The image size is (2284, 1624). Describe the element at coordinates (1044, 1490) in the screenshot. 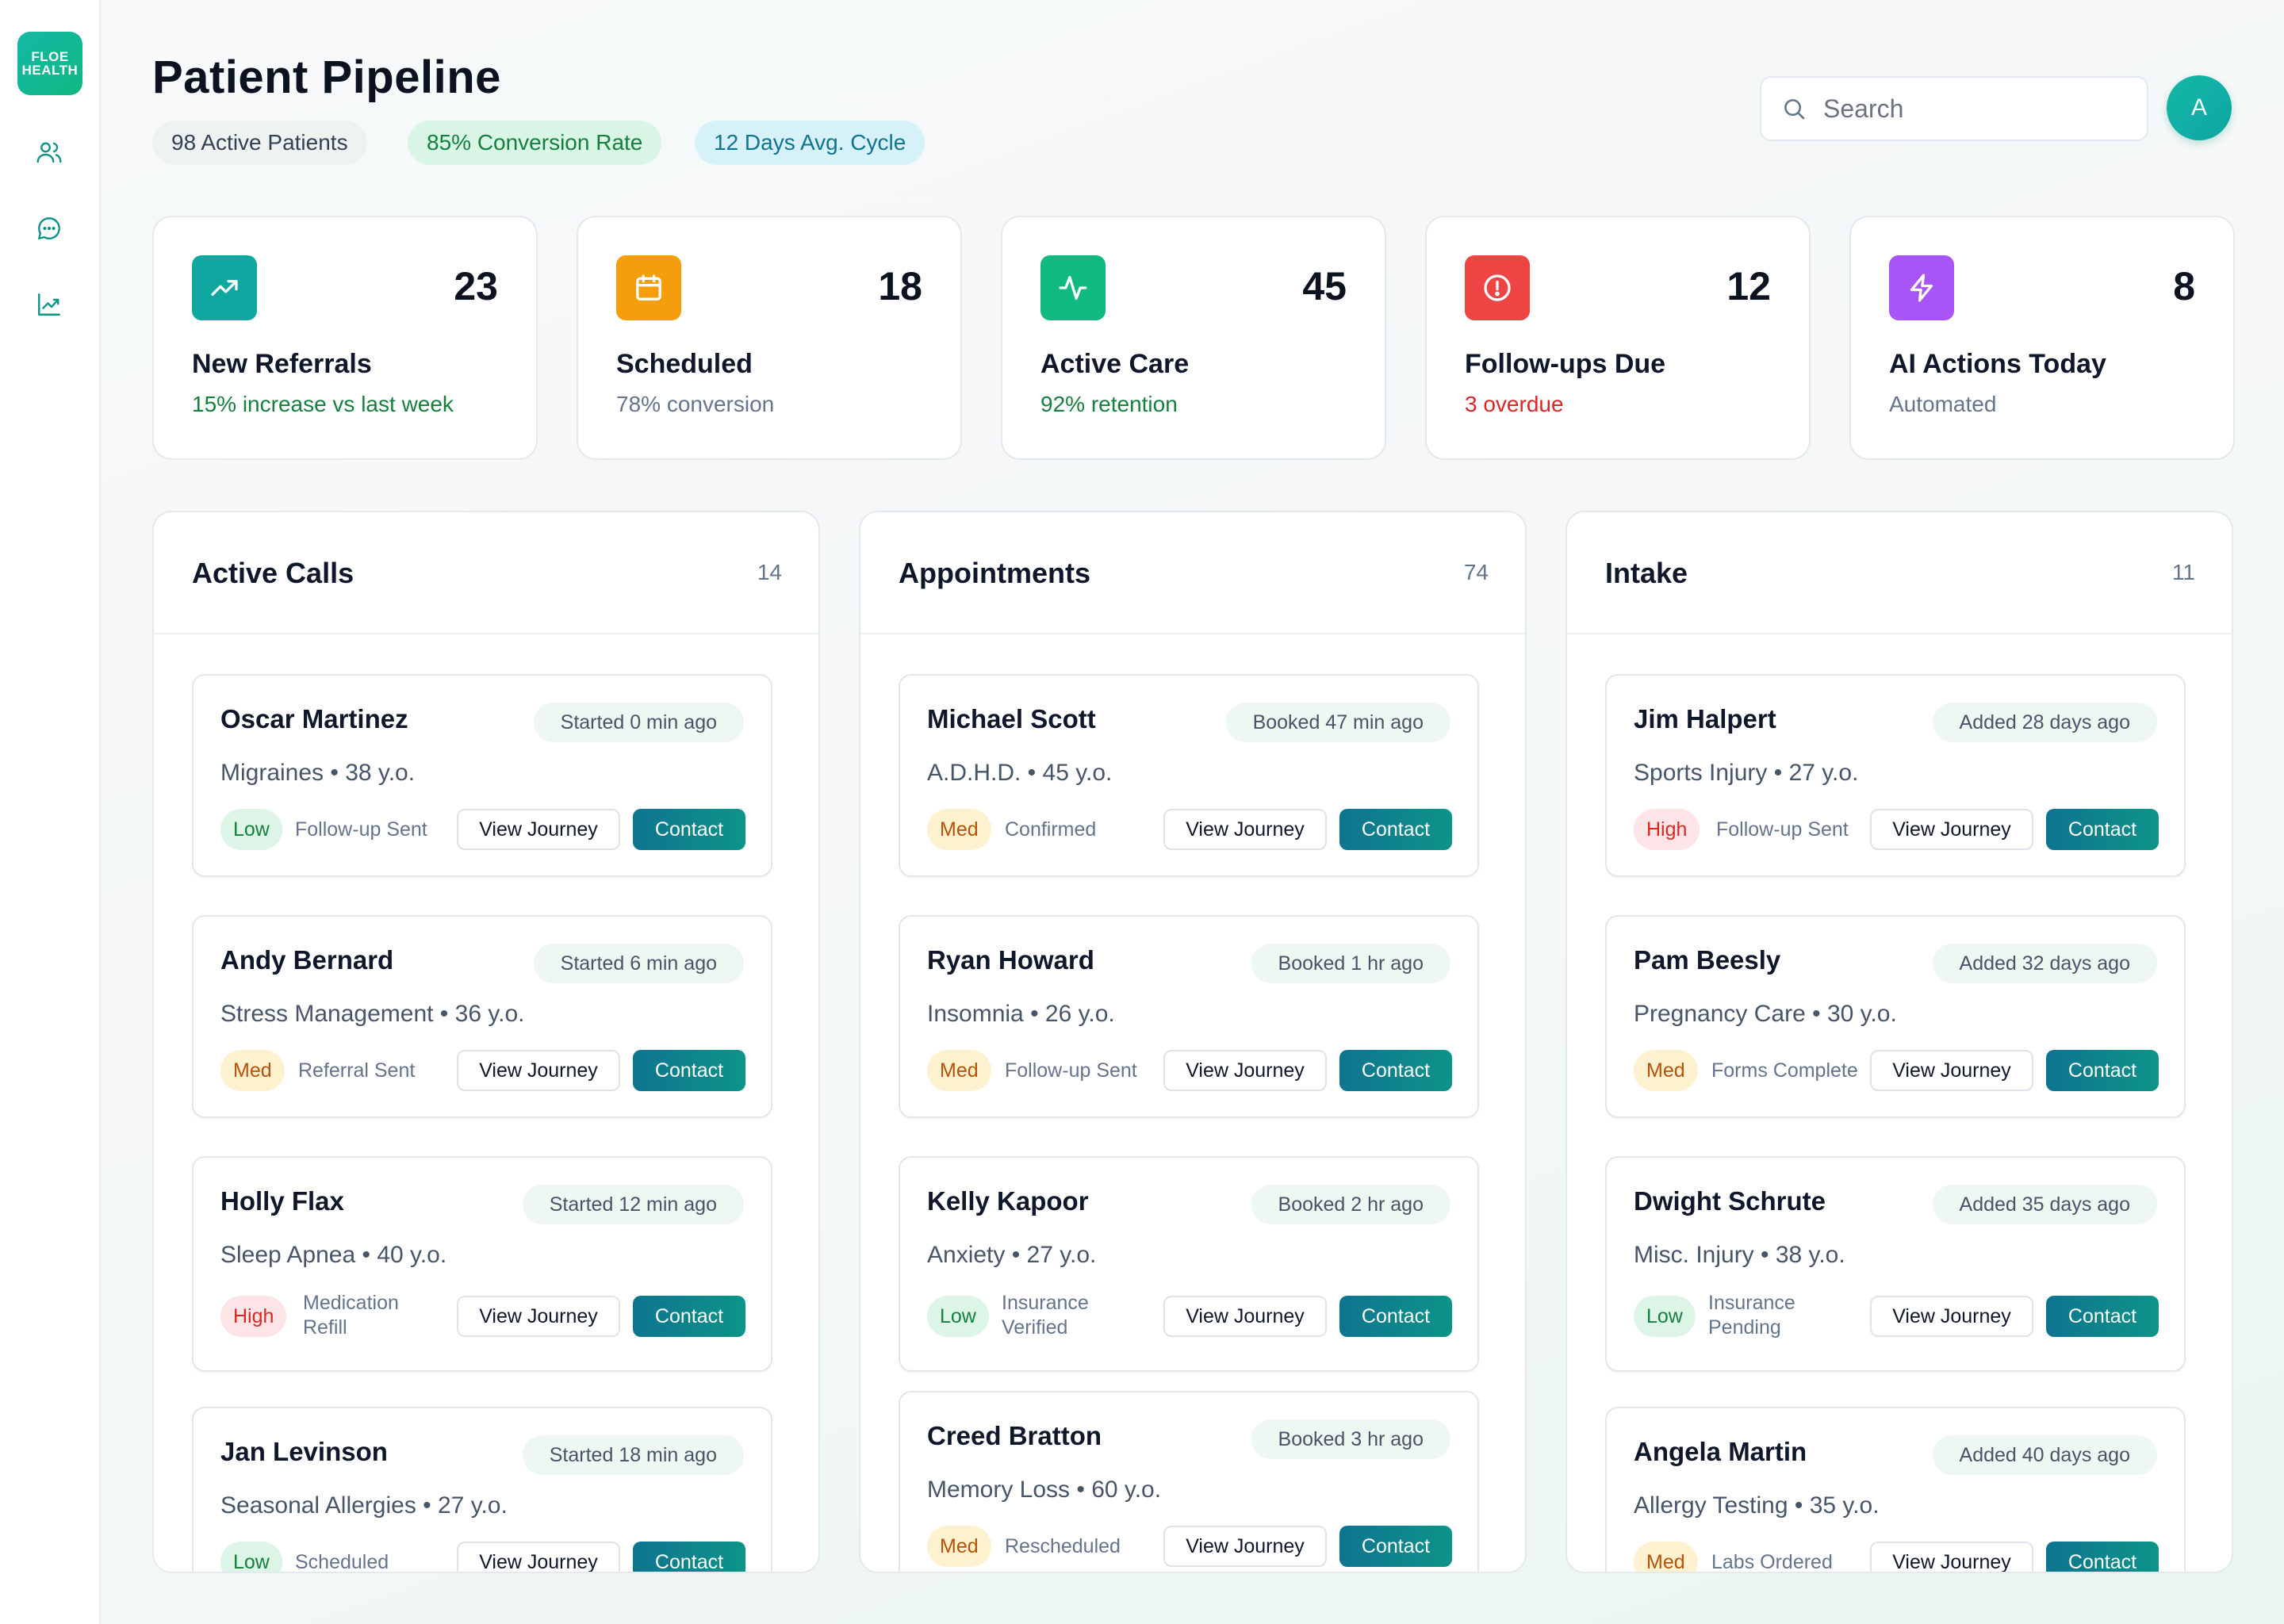

I see `condition-age: Memory Loss • 60 y.o.` at that location.